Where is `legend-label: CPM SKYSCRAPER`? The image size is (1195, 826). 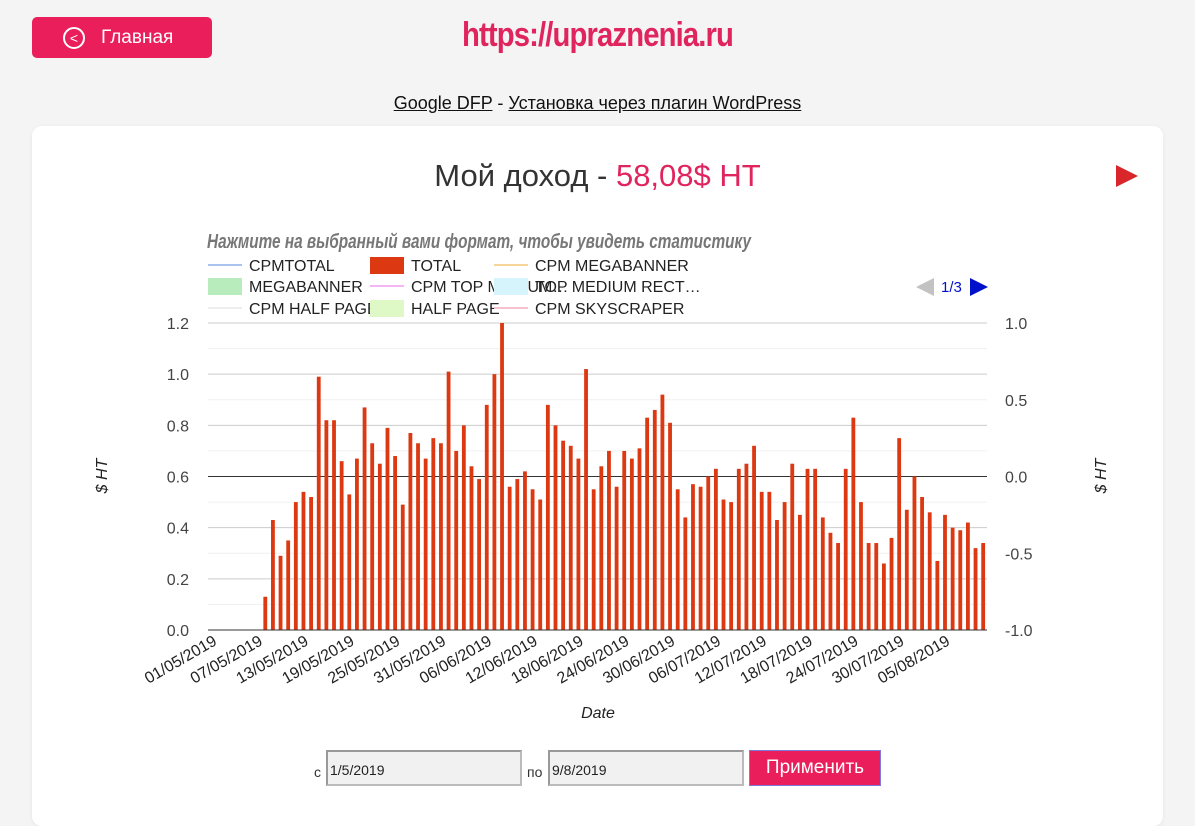 legend-label: CPM SKYSCRAPER is located at coordinates (609, 309).